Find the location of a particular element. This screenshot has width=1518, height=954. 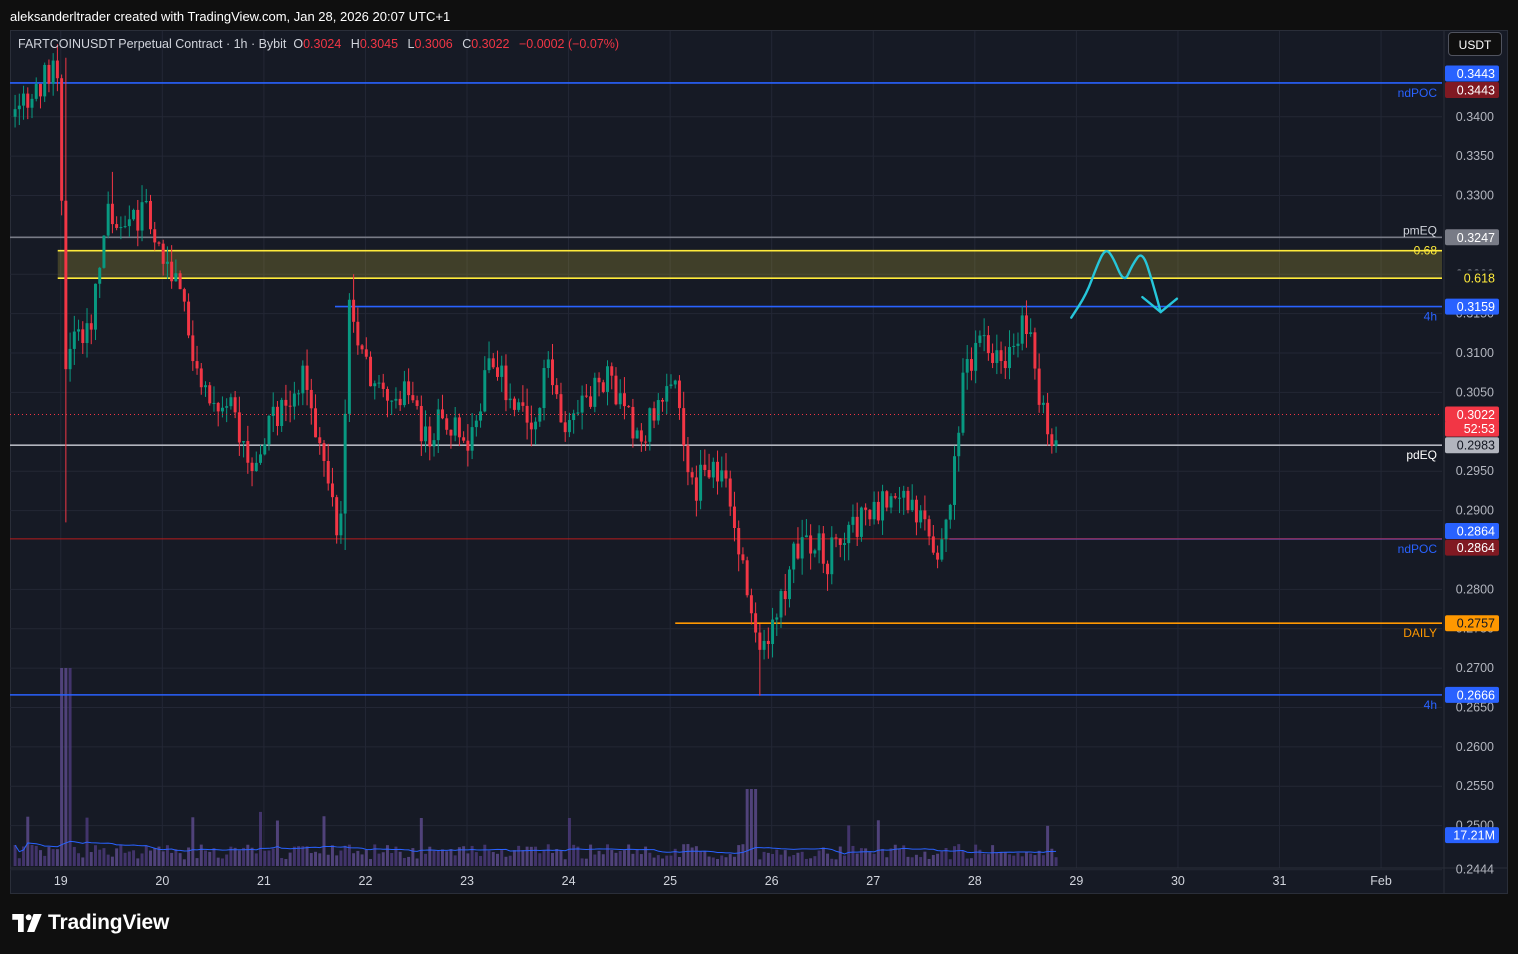

price-tick-label: 0.3400 is located at coordinates (1475, 117).